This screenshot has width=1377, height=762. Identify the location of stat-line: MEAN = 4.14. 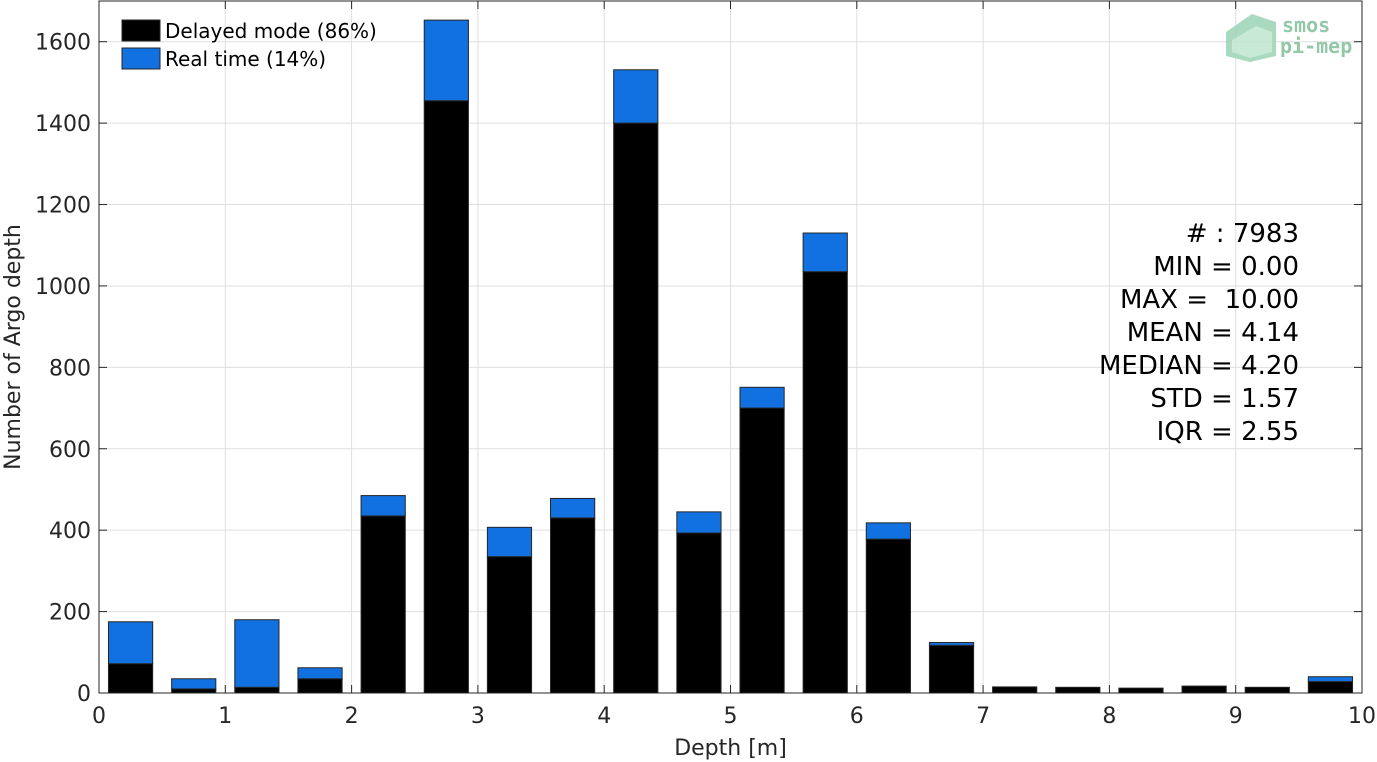
(1213, 333).